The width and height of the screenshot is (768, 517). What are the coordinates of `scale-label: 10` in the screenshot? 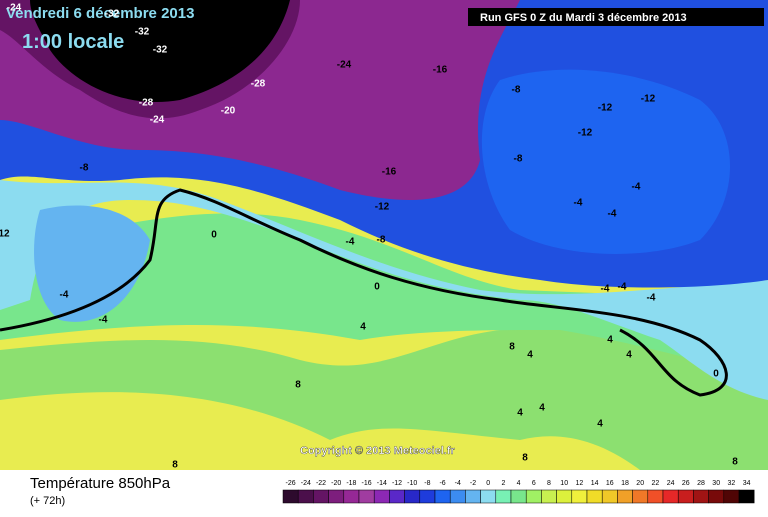 It's located at (564, 483).